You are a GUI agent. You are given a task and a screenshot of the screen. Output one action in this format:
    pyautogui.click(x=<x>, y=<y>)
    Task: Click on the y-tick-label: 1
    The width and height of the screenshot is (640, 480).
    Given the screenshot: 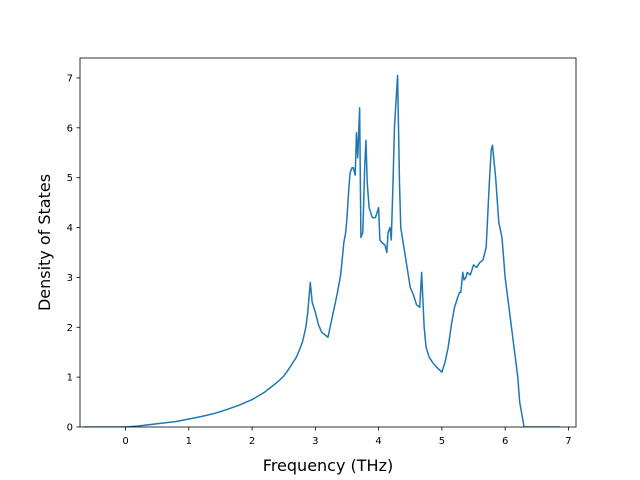 What is the action you would take?
    pyautogui.click(x=70, y=378)
    